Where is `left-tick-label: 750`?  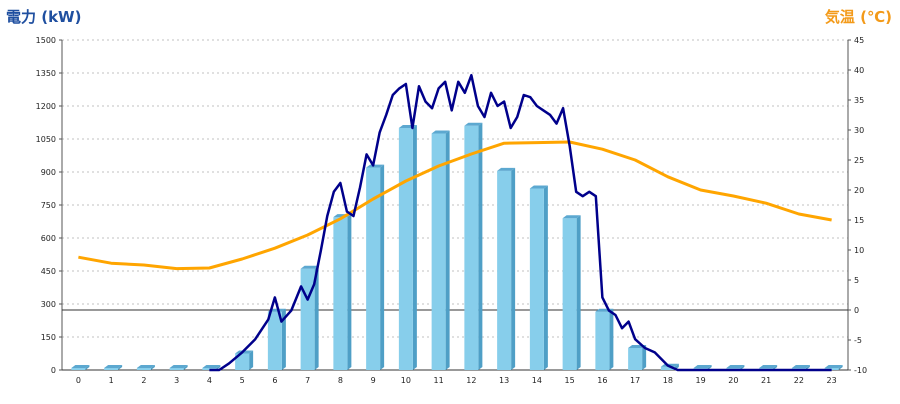 left-tick-label: 750 is located at coordinates (48, 205).